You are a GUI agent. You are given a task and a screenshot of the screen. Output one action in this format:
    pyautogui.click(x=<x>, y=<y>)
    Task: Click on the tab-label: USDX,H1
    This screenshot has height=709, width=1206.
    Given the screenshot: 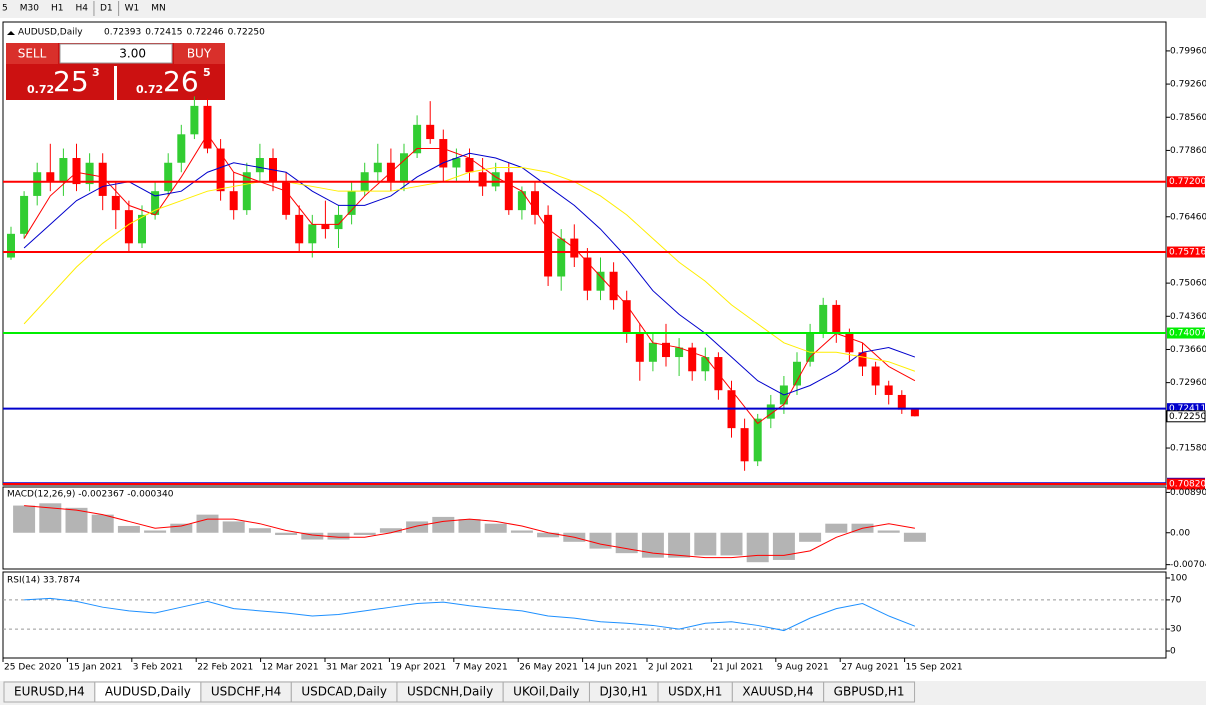 What is the action you would take?
    pyautogui.click(x=695, y=692)
    